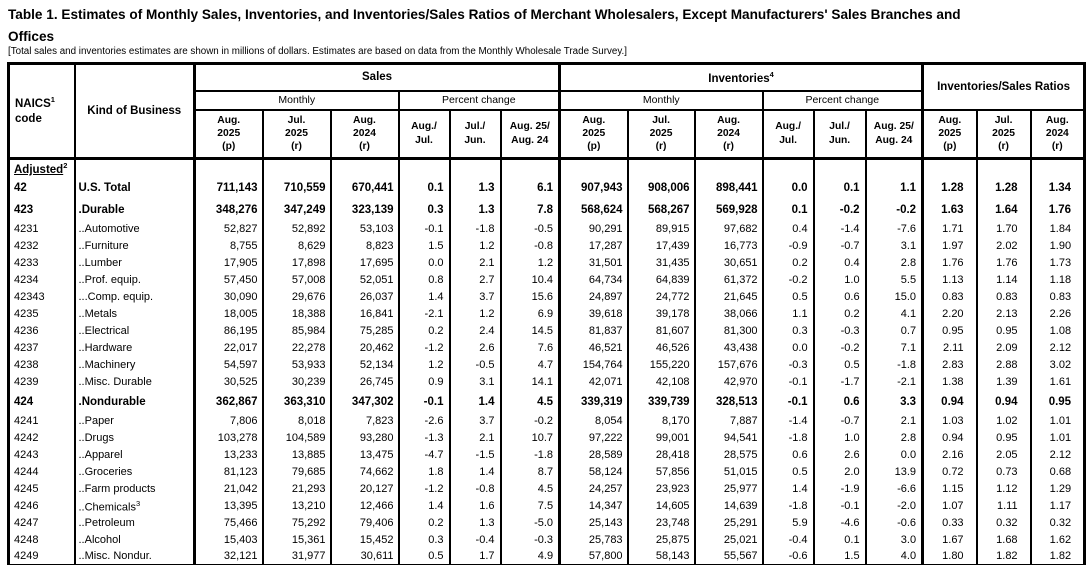 The width and height of the screenshot is (1087, 565). I want to click on value-cell: 17,439, so click(661, 246).